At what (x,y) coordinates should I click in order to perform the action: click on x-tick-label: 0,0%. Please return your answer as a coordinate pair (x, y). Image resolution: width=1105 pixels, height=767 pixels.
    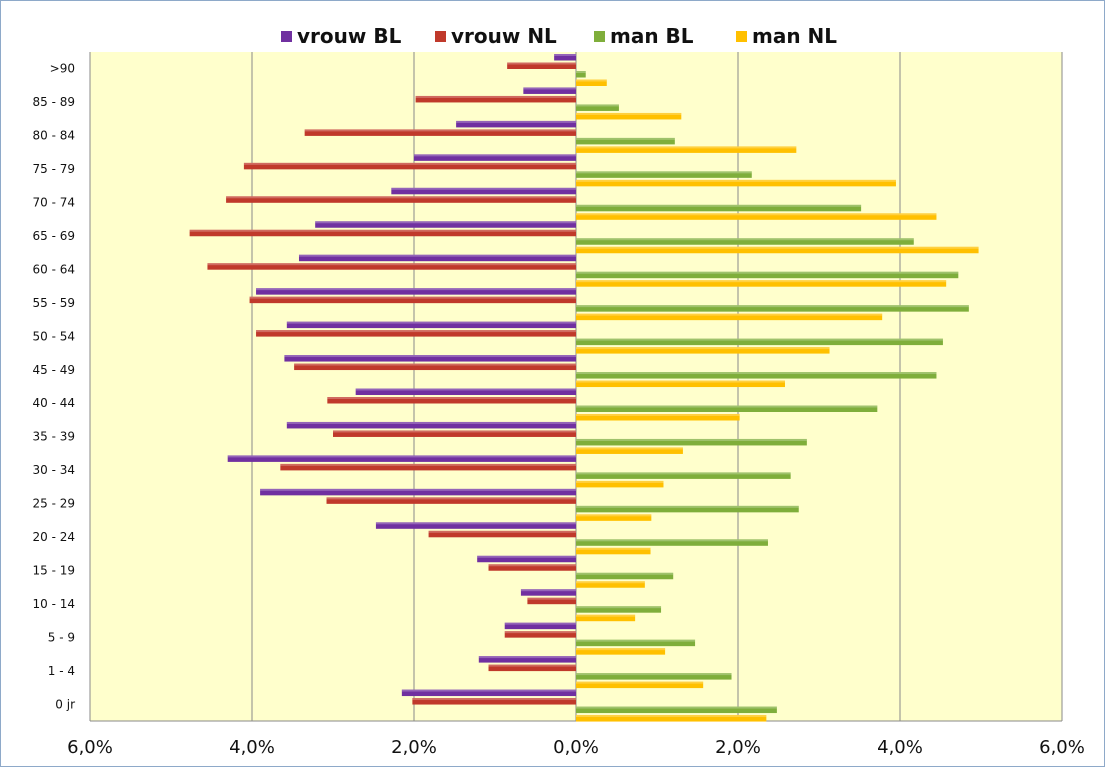
    Looking at the image, I should click on (576, 747).